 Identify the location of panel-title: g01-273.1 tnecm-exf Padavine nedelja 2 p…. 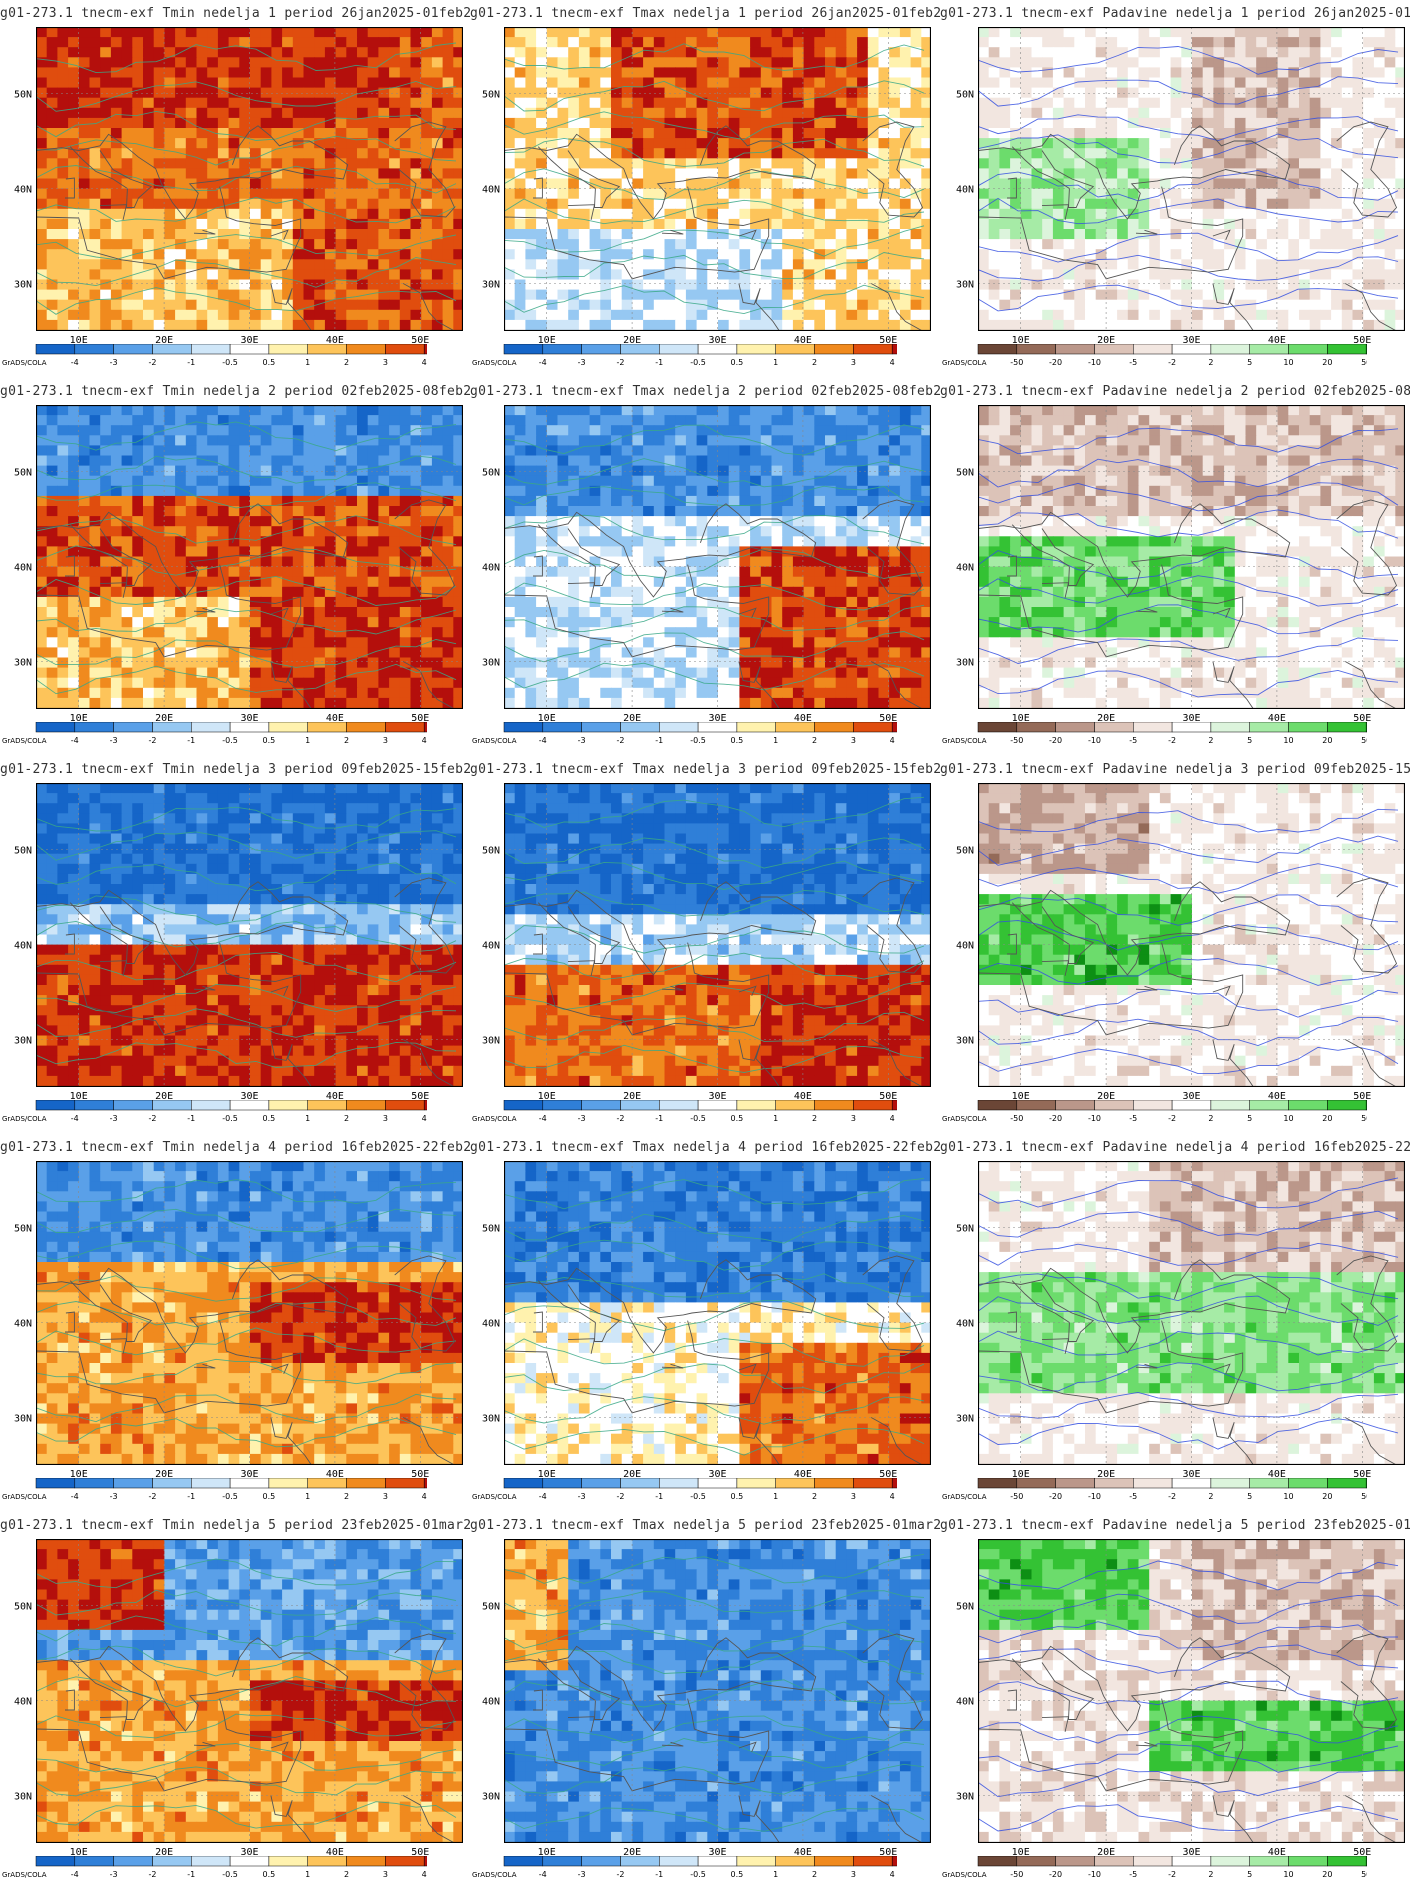
(1175, 391).